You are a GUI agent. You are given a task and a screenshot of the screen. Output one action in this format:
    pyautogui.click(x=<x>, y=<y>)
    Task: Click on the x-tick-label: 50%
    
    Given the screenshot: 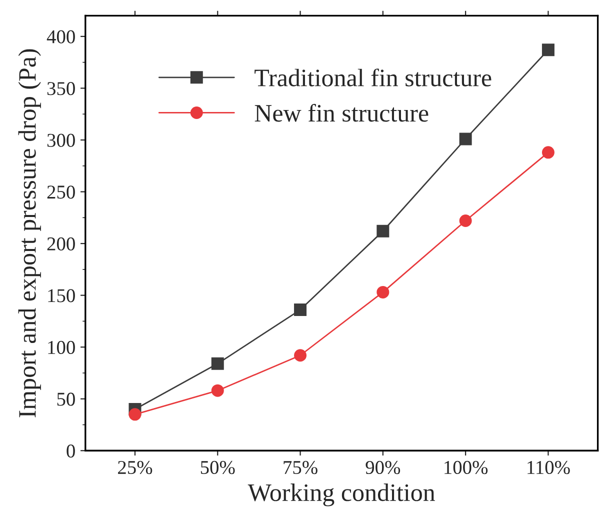 What is the action you would take?
    pyautogui.click(x=217, y=467)
    